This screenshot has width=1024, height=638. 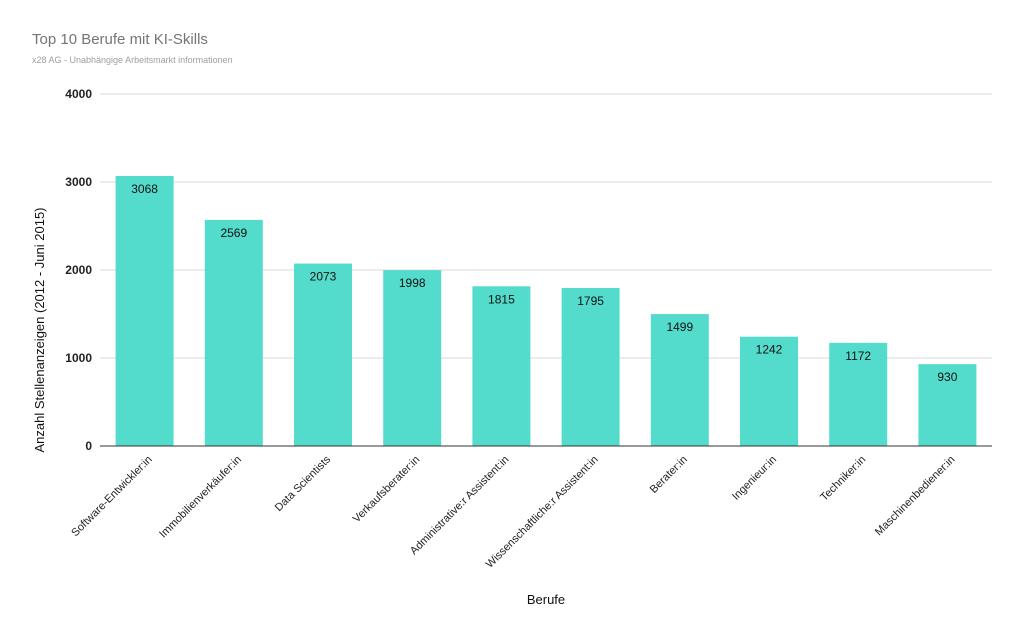 What do you see at coordinates (120, 39) in the screenshot?
I see `chart-title: Top 10 Berufe mit KI-Skills` at bounding box center [120, 39].